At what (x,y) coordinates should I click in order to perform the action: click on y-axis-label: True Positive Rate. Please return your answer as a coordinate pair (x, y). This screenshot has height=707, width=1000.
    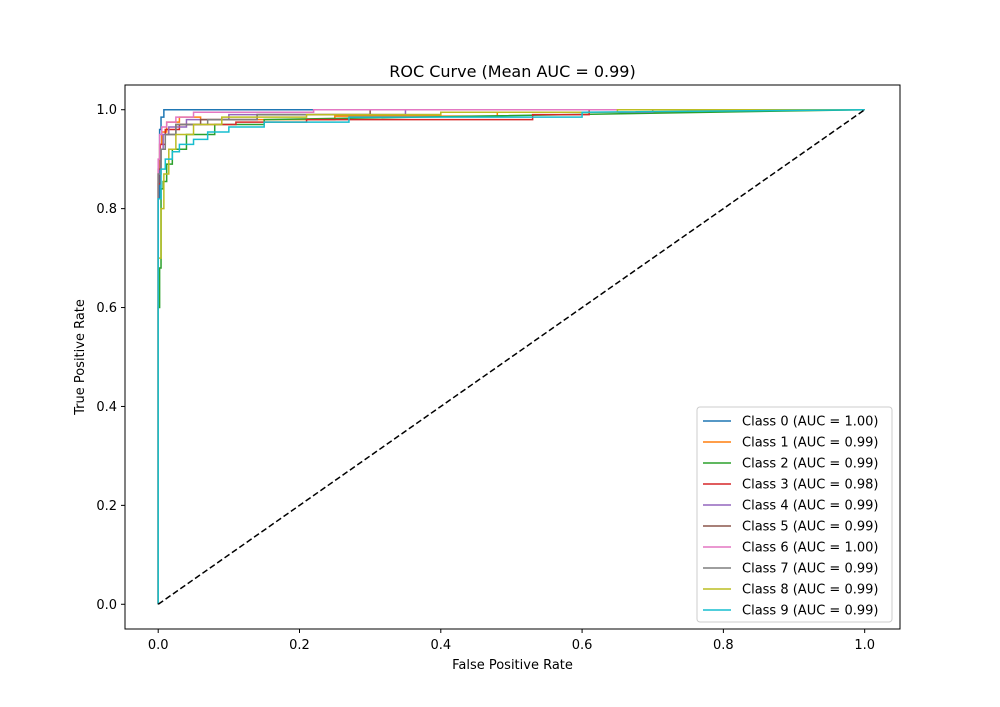
    Looking at the image, I should click on (80, 357).